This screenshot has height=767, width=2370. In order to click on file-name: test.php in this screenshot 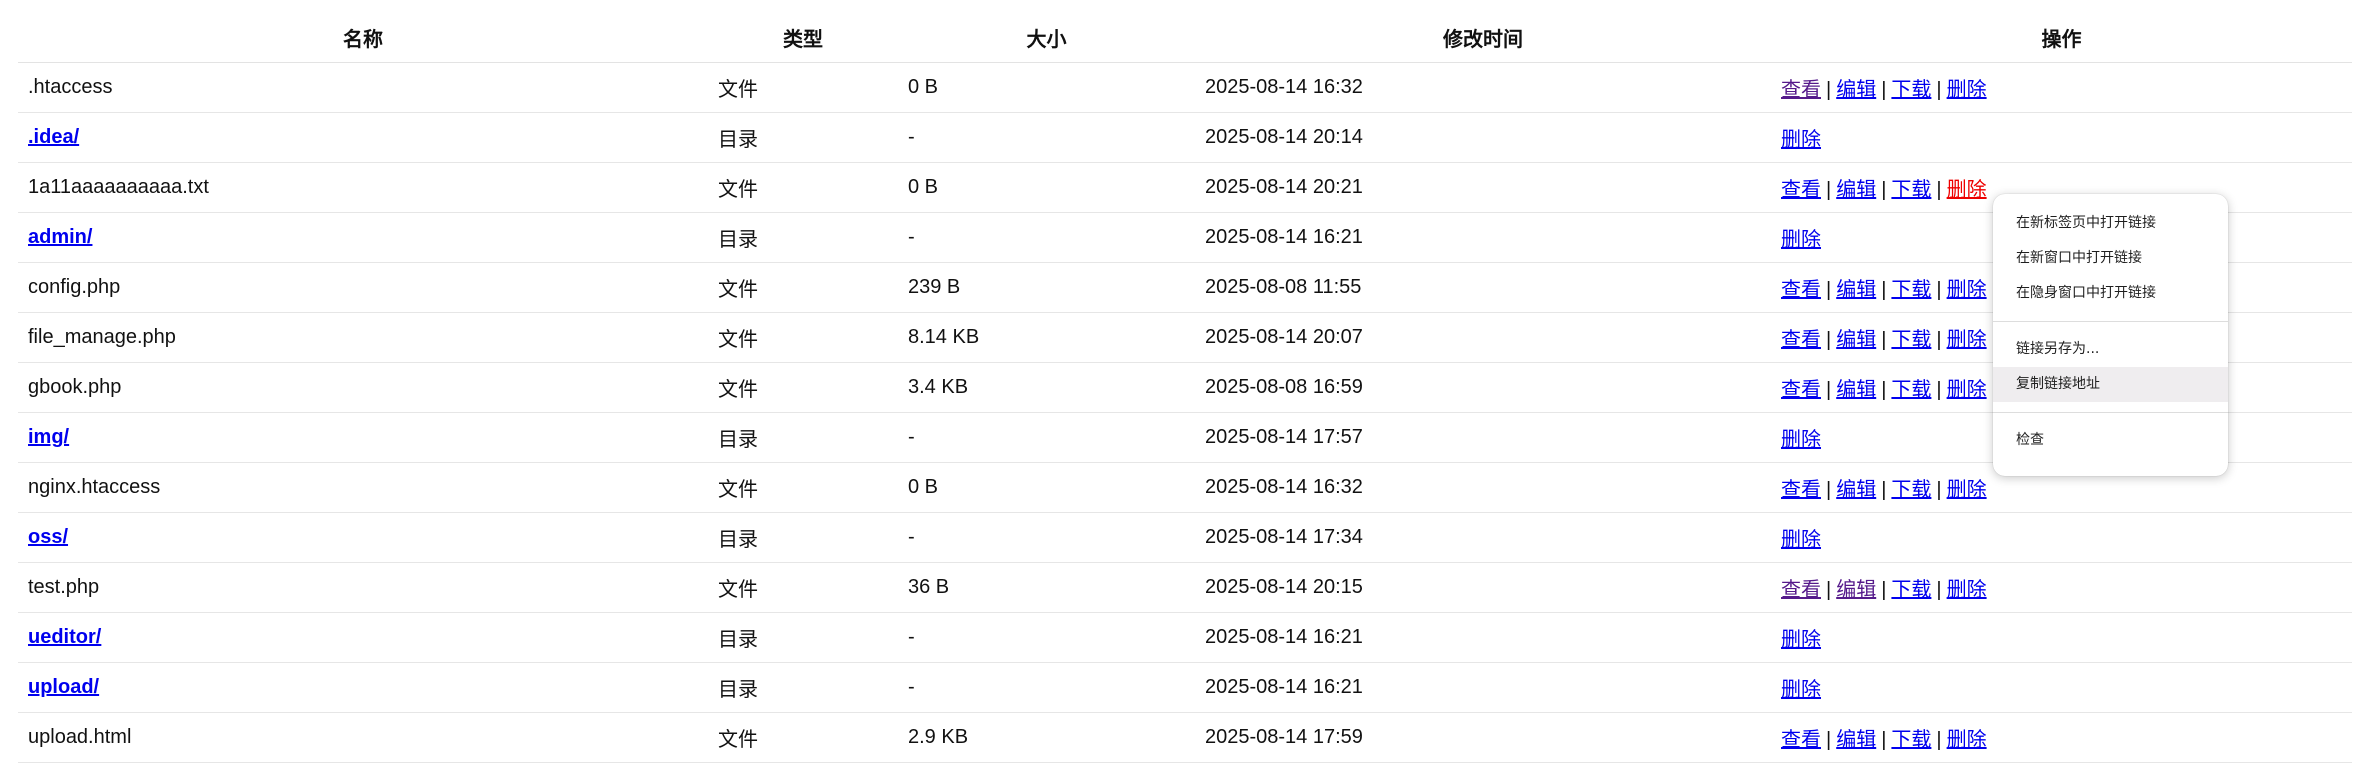, I will do `click(64, 587)`.